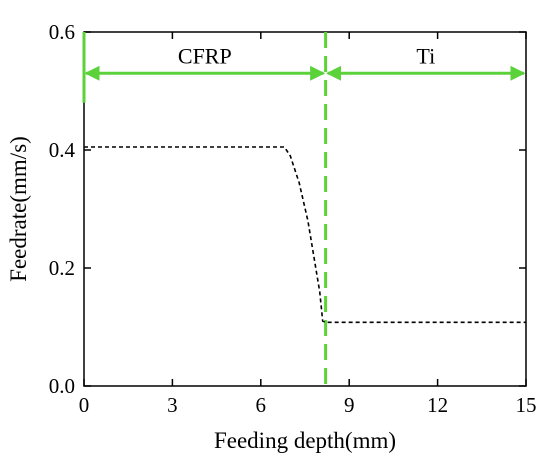 The width and height of the screenshot is (550, 466). What do you see at coordinates (205, 55) in the screenshot?
I see `region-label-cfrp: CFRP` at bounding box center [205, 55].